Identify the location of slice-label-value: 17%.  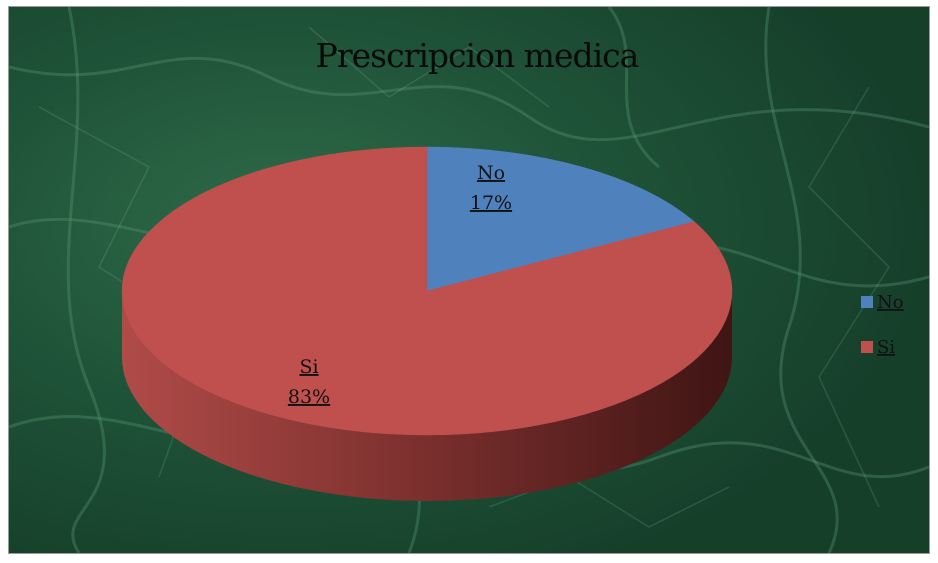
(491, 203).